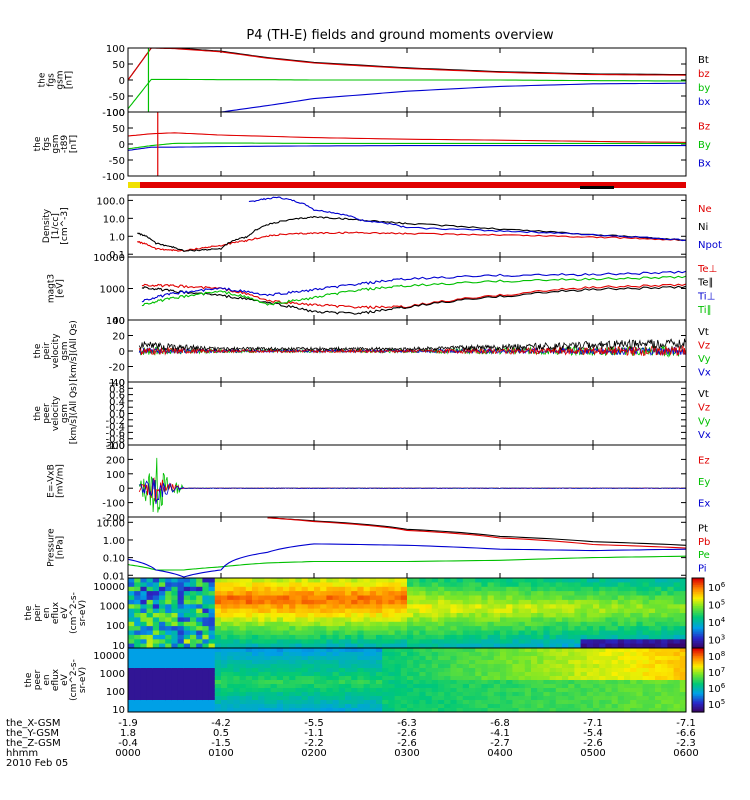  What do you see at coordinates (38, 613) in the screenshot?
I see `ylabel-peir-eflux-1: peir` at bounding box center [38, 613].